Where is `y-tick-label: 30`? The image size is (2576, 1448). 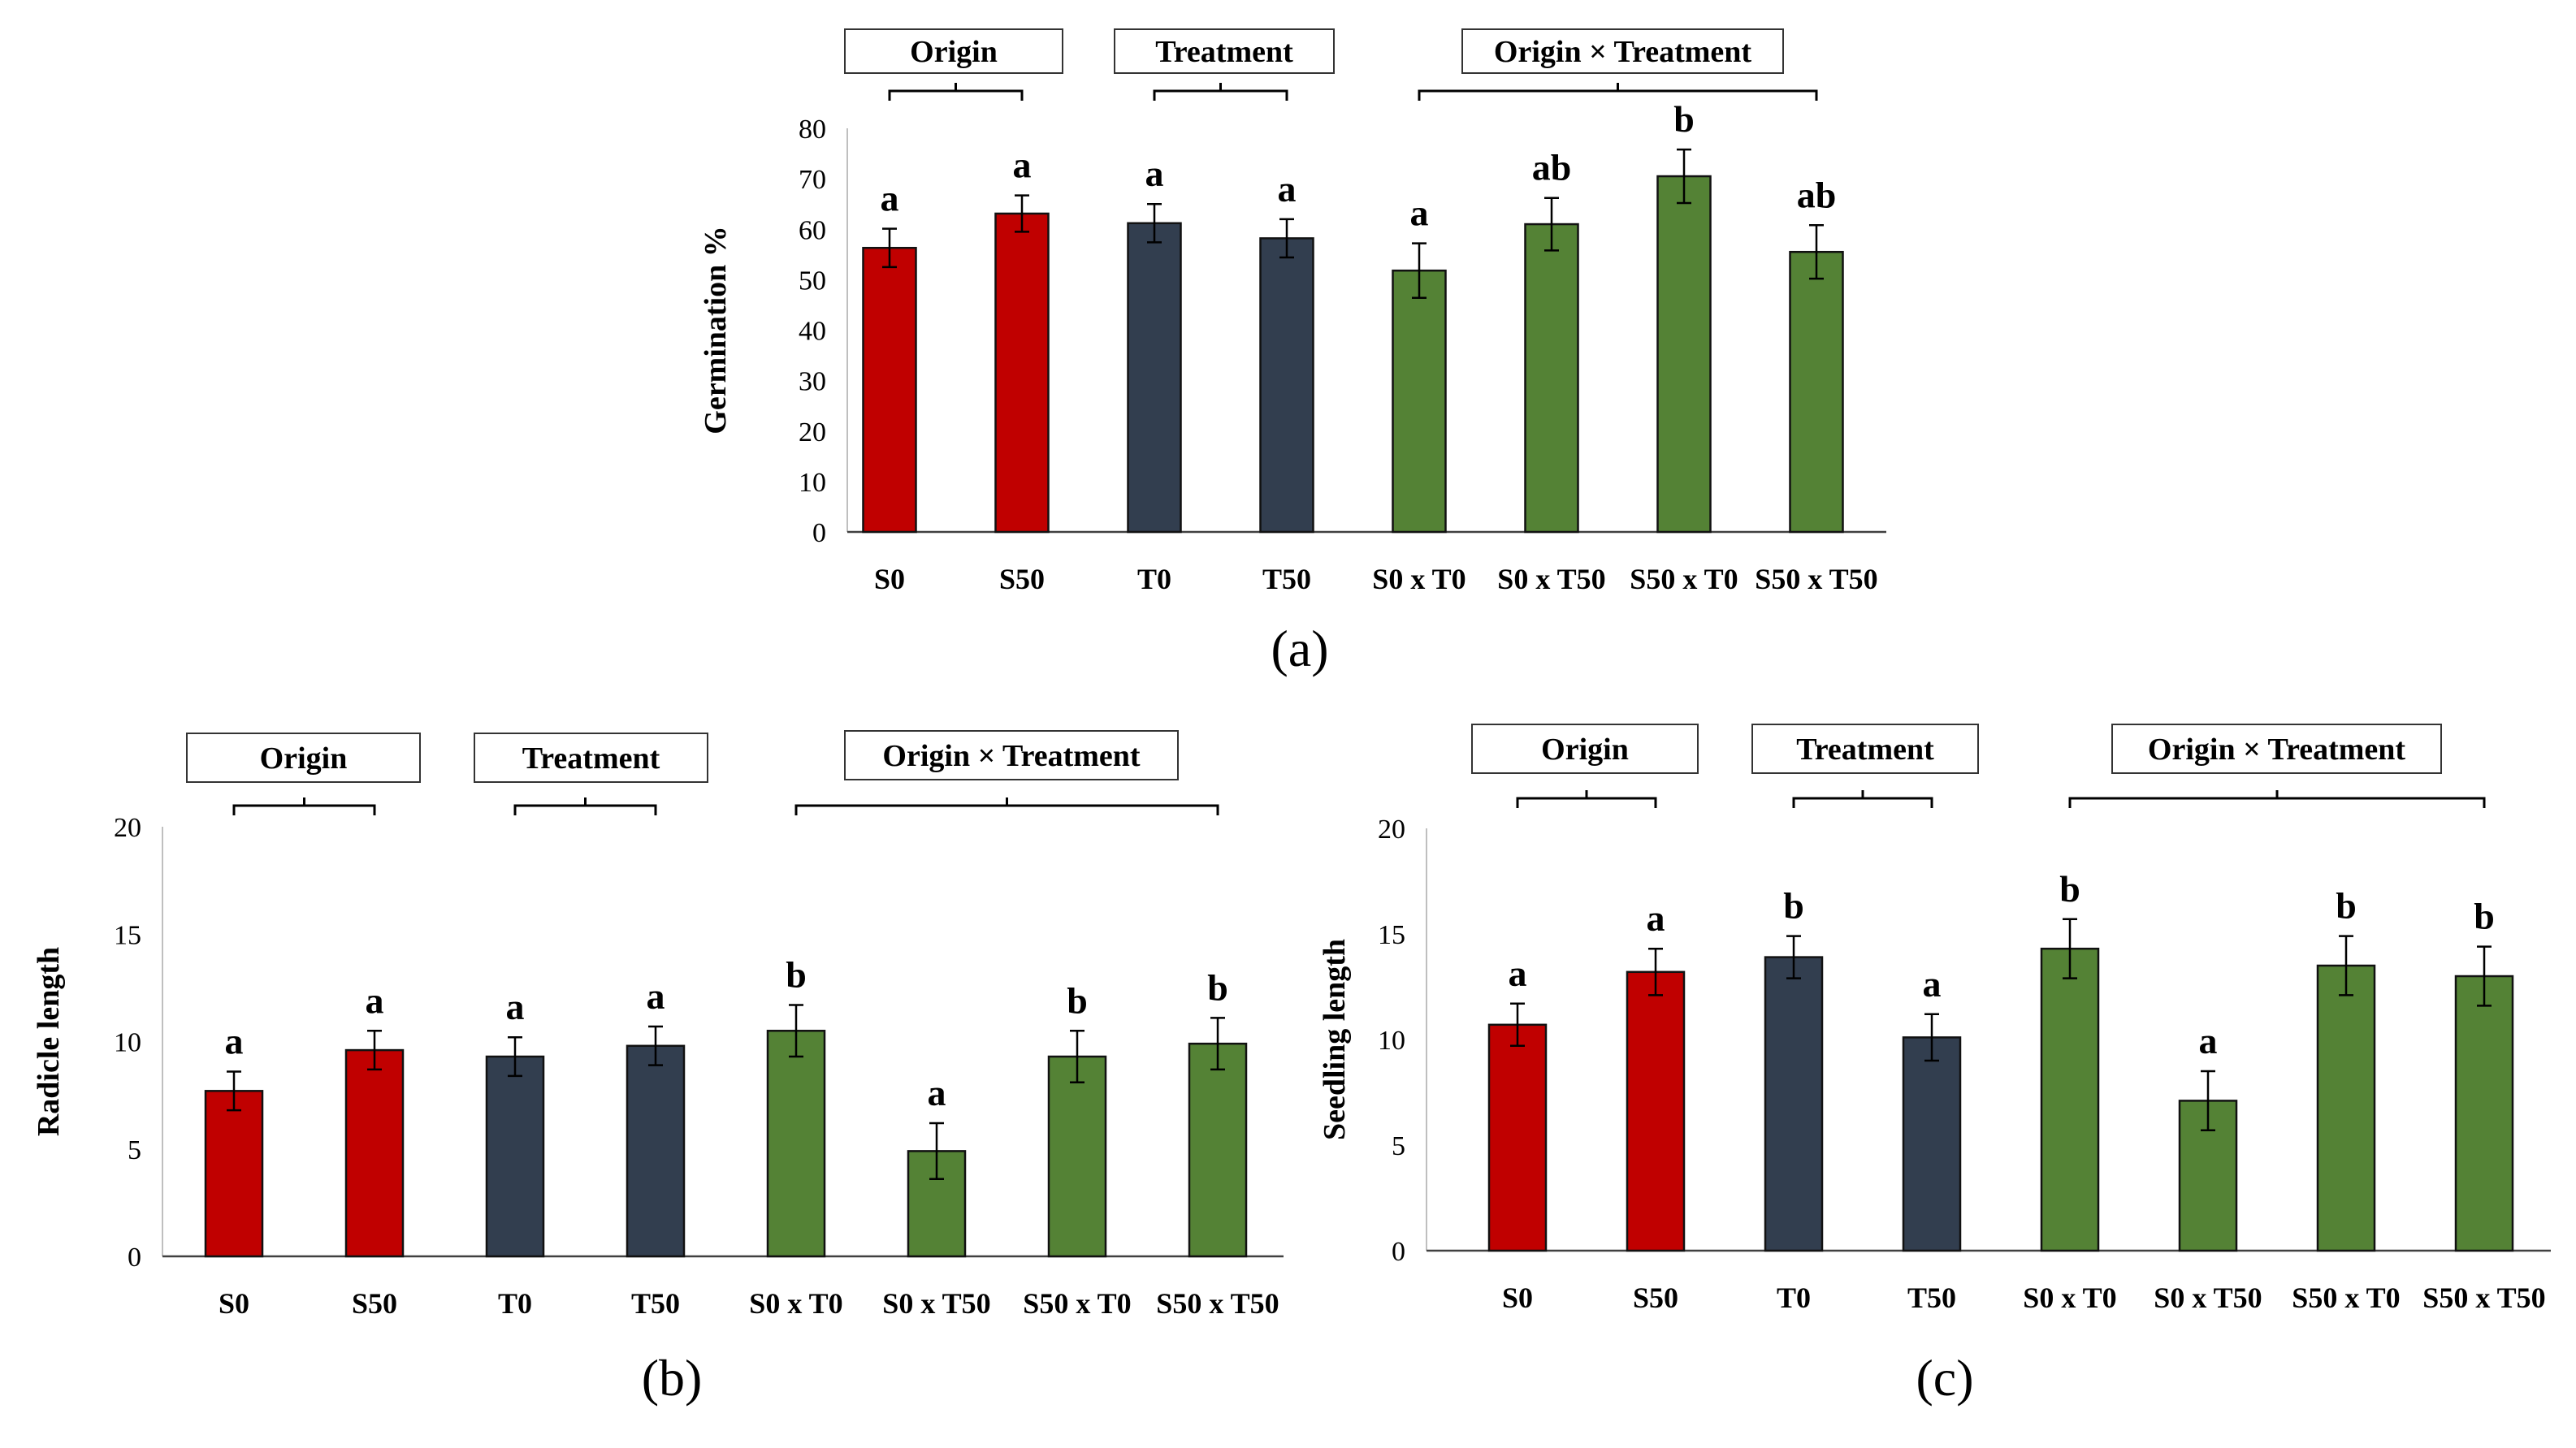 y-tick-label: 30 is located at coordinates (812, 382).